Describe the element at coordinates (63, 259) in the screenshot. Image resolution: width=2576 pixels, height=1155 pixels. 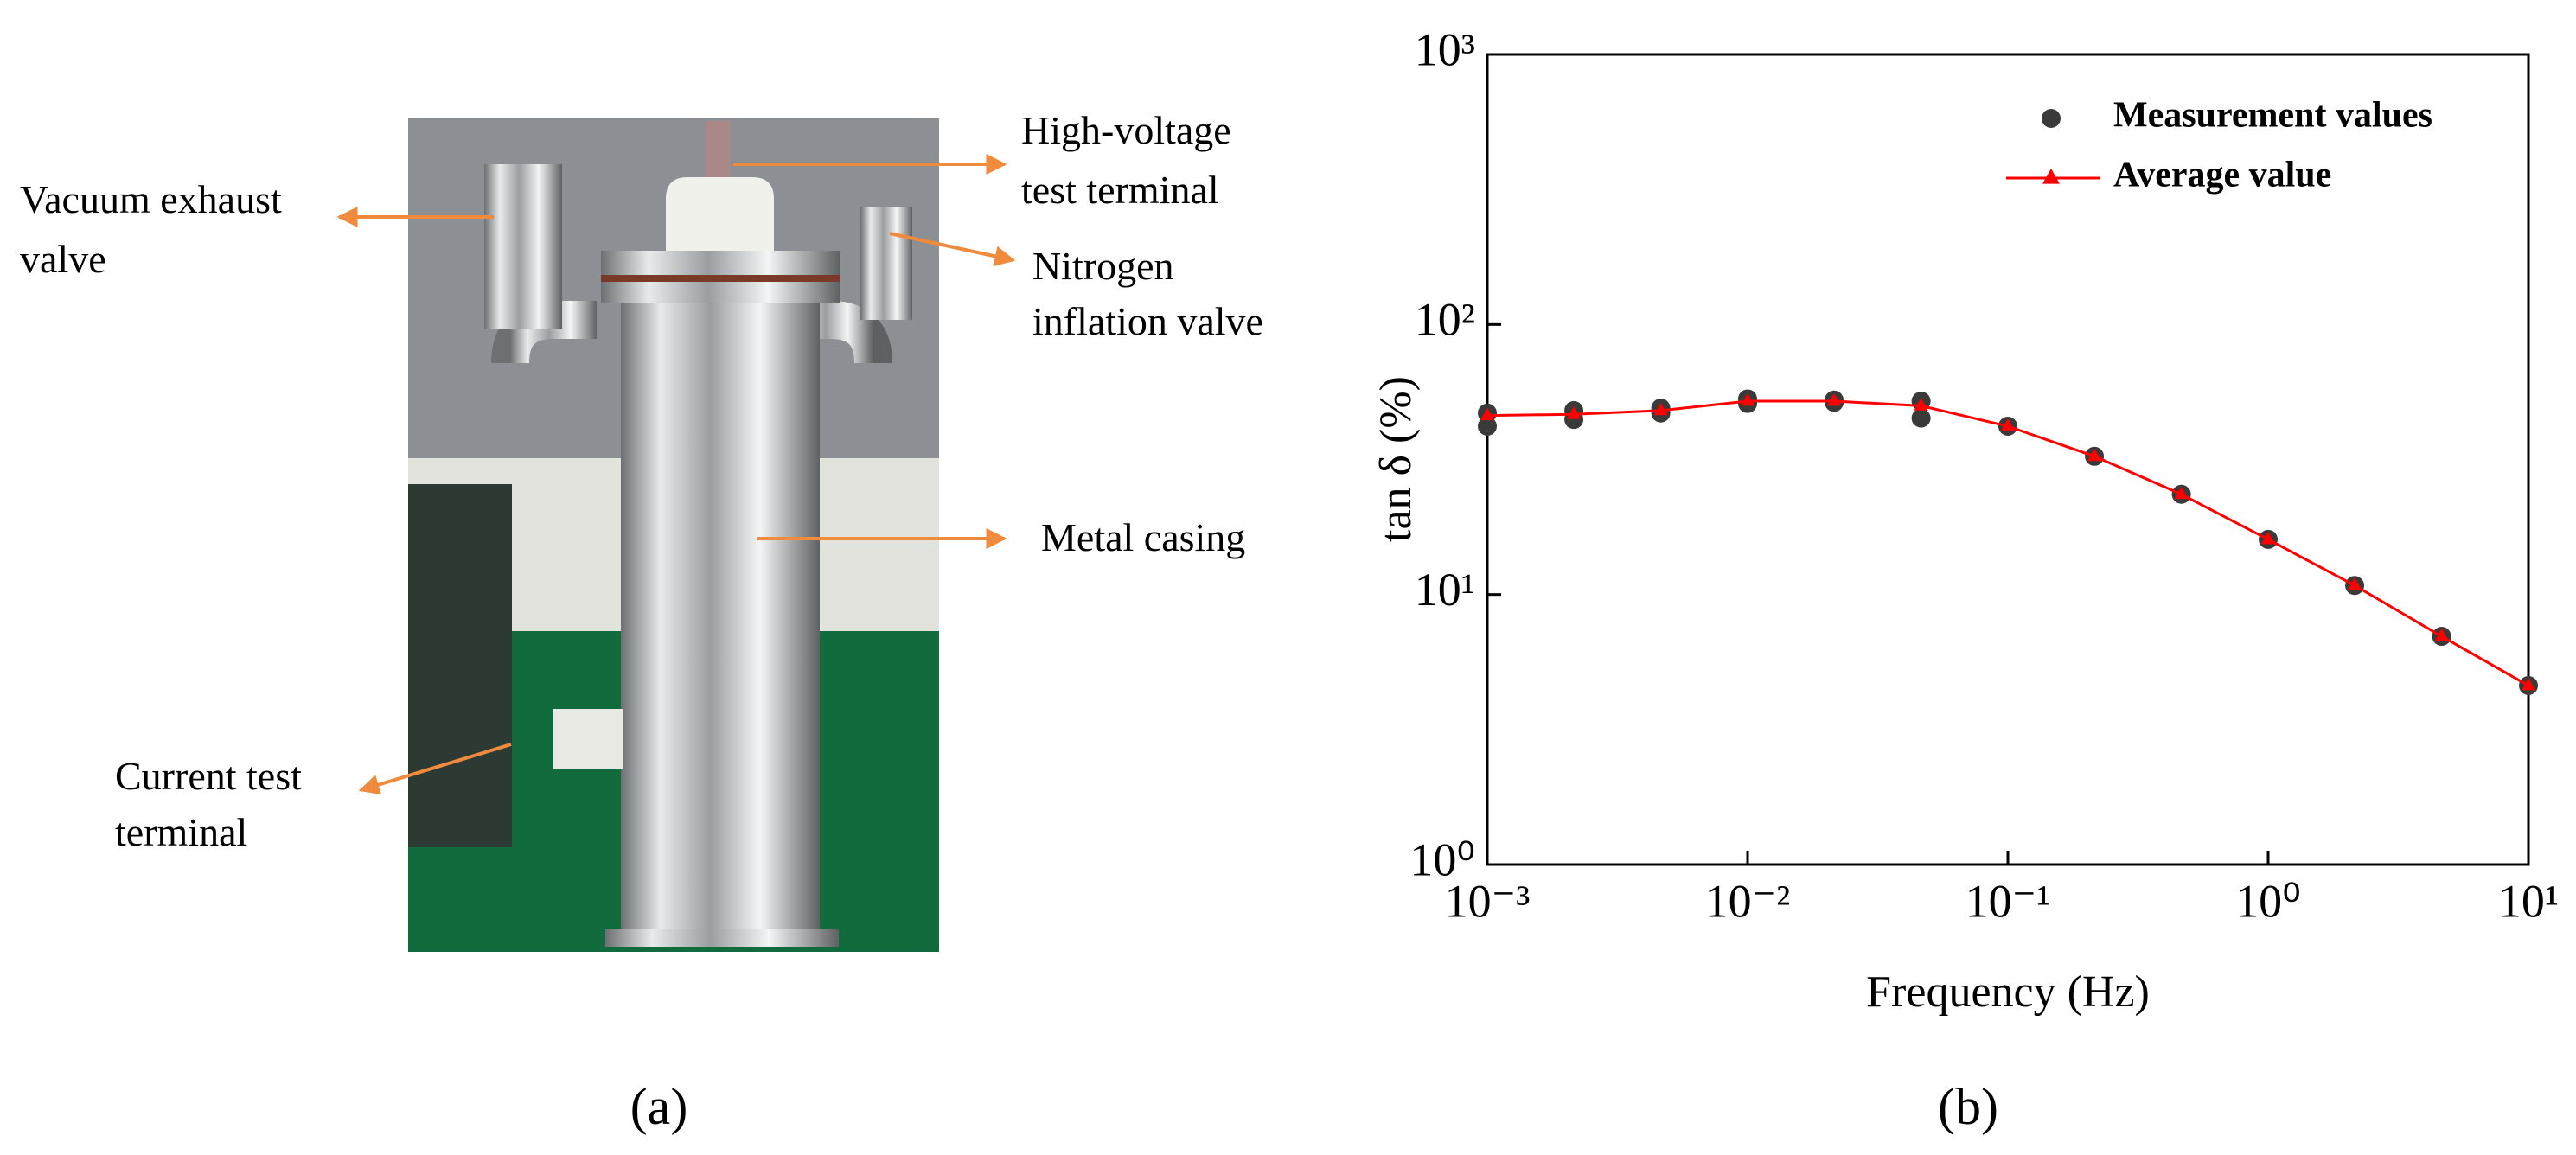
I see `annotation: valve` at that location.